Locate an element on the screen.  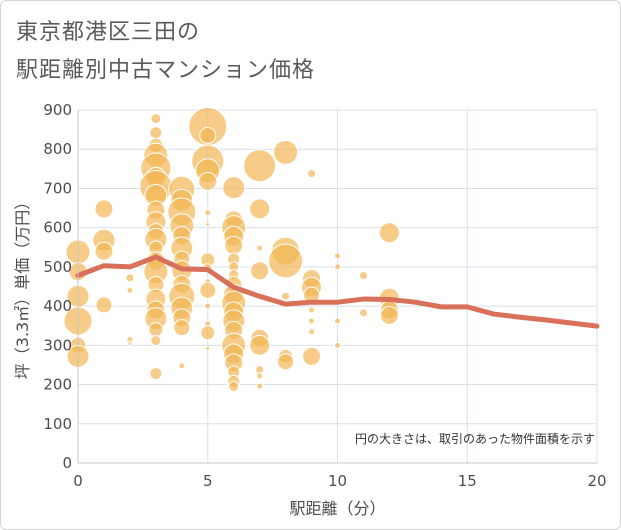
x-tick-label: 15 is located at coordinates (467, 481).